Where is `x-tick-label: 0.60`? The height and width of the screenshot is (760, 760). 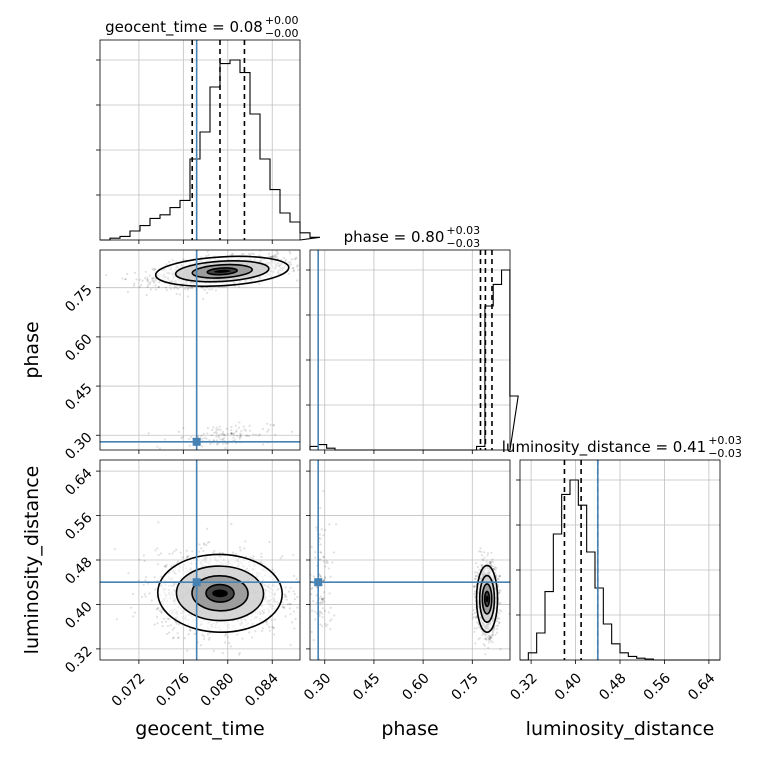 x-tick-label: 0.60 is located at coordinates (415, 686).